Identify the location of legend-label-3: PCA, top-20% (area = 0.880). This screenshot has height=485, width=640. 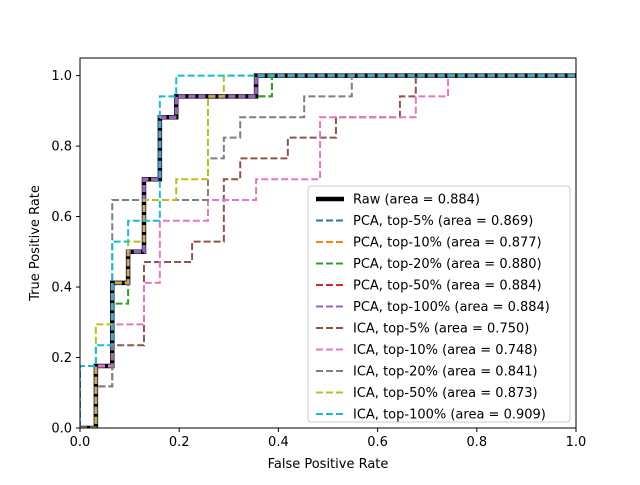
(447, 264).